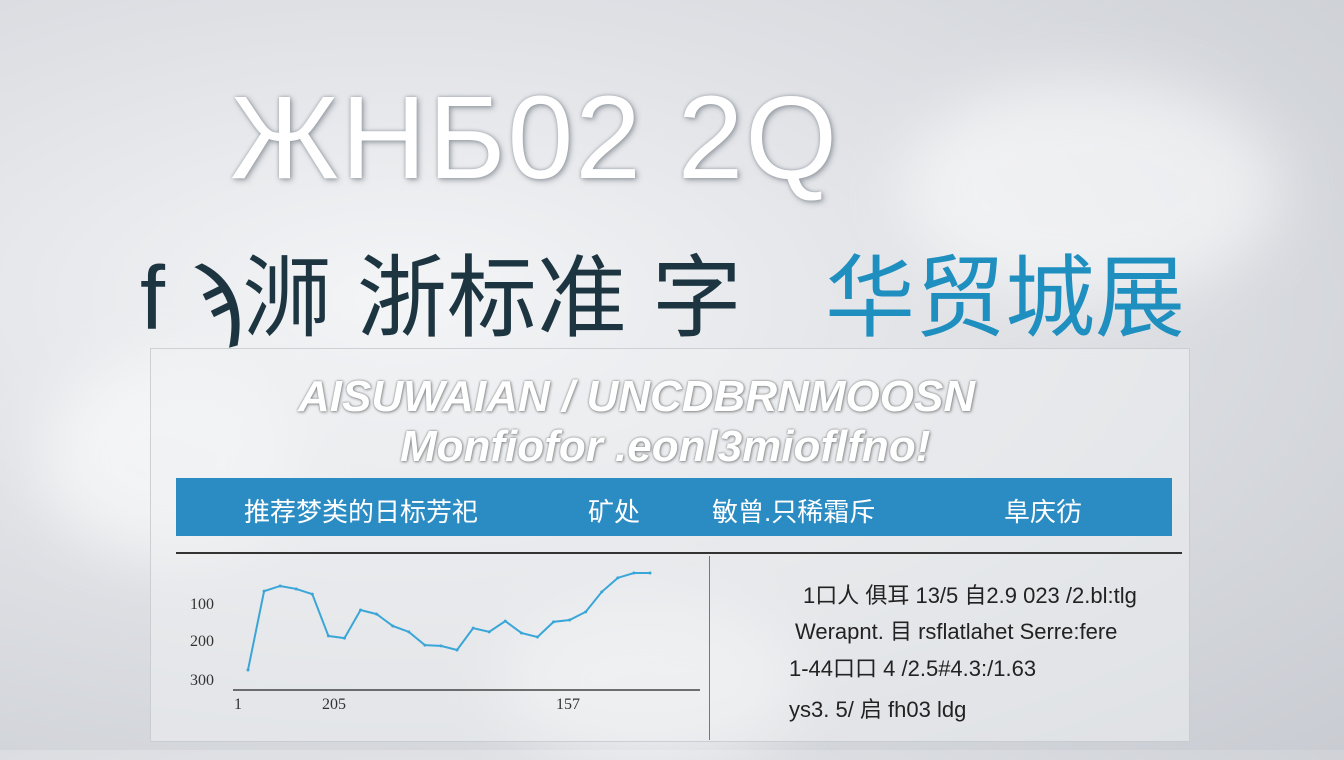 The height and width of the screenshot is (760, 1344). Describe the element at coordinates (637, 396) in the screenshot. I see `tagline-1: AISUWAIAN / UNCDBRNMOOSN` at that location.